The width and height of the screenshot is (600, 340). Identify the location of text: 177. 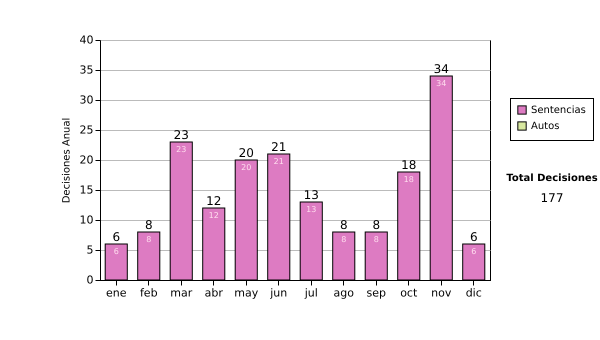
(552, 198).